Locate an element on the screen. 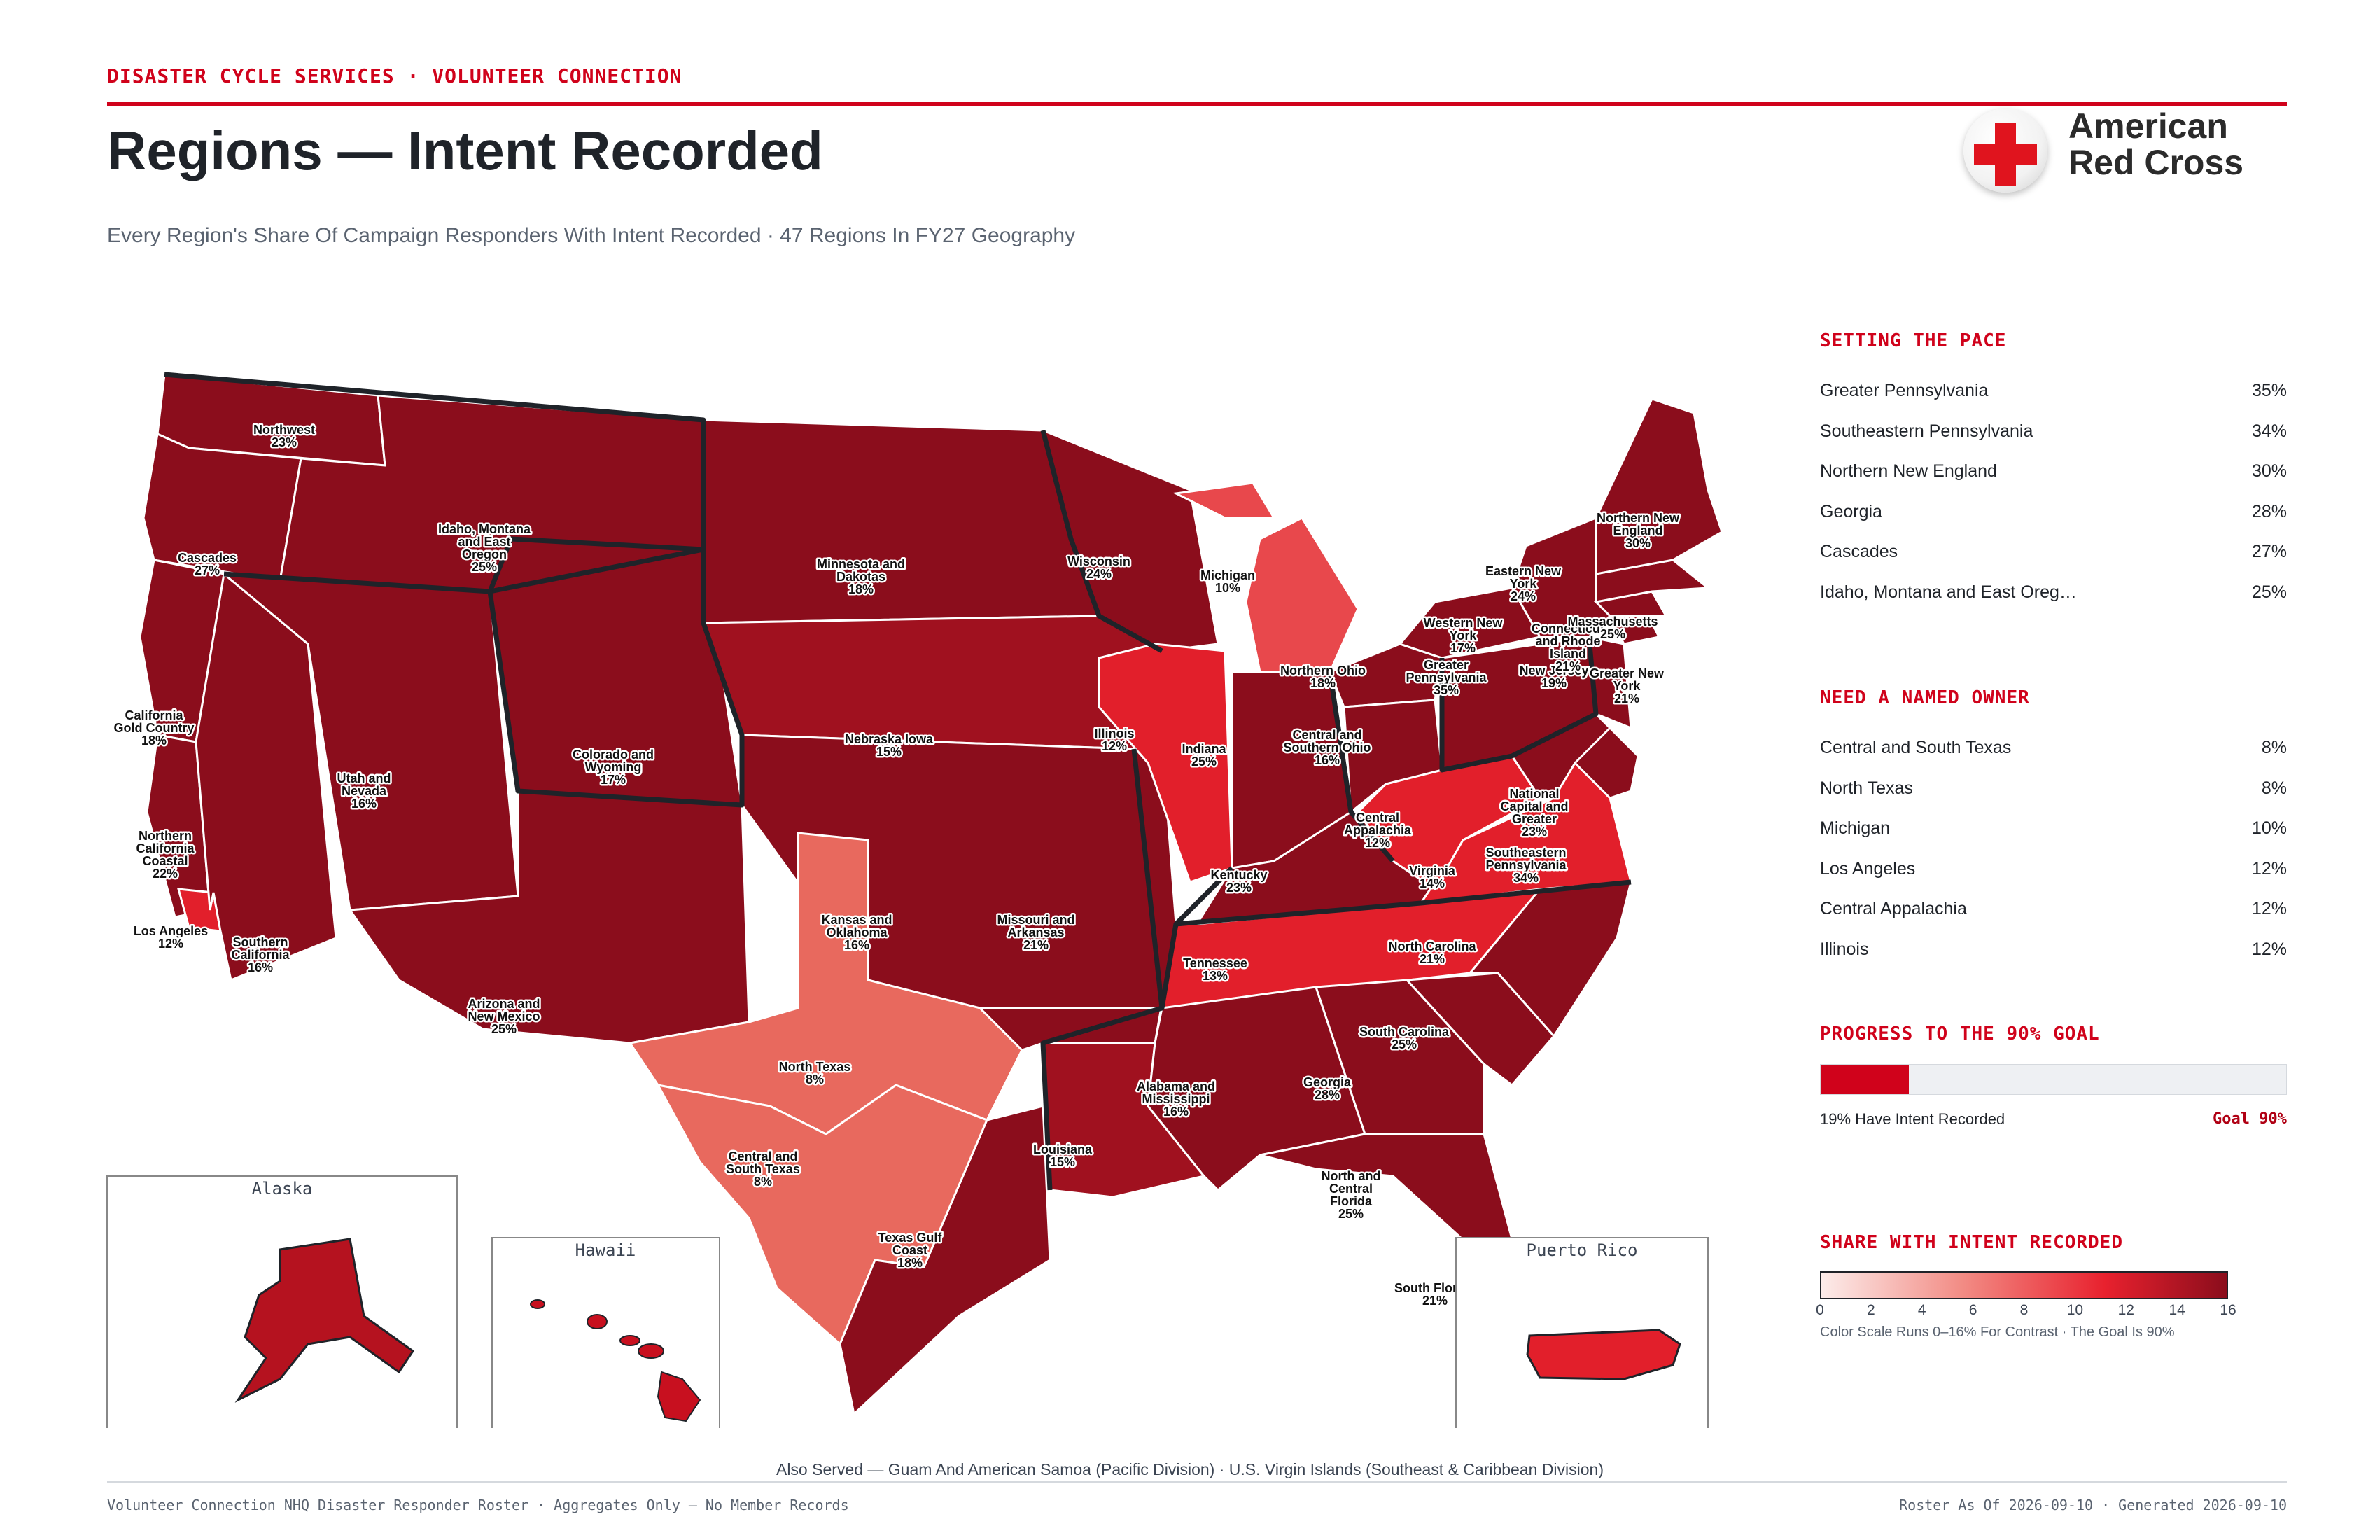 The image size is (2380, 1540). progress-bar is located at coordinates (2053, 1079).